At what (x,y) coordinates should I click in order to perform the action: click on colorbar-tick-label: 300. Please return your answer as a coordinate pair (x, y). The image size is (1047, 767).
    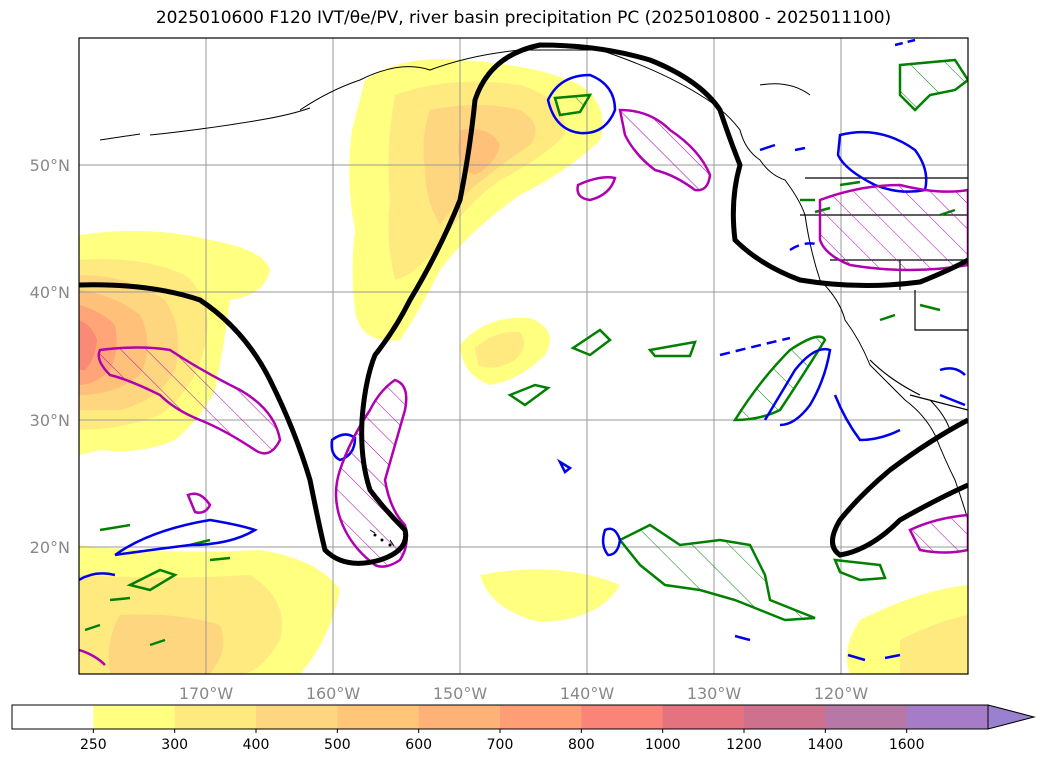
    Looking at the image, I should click on (174, 745).